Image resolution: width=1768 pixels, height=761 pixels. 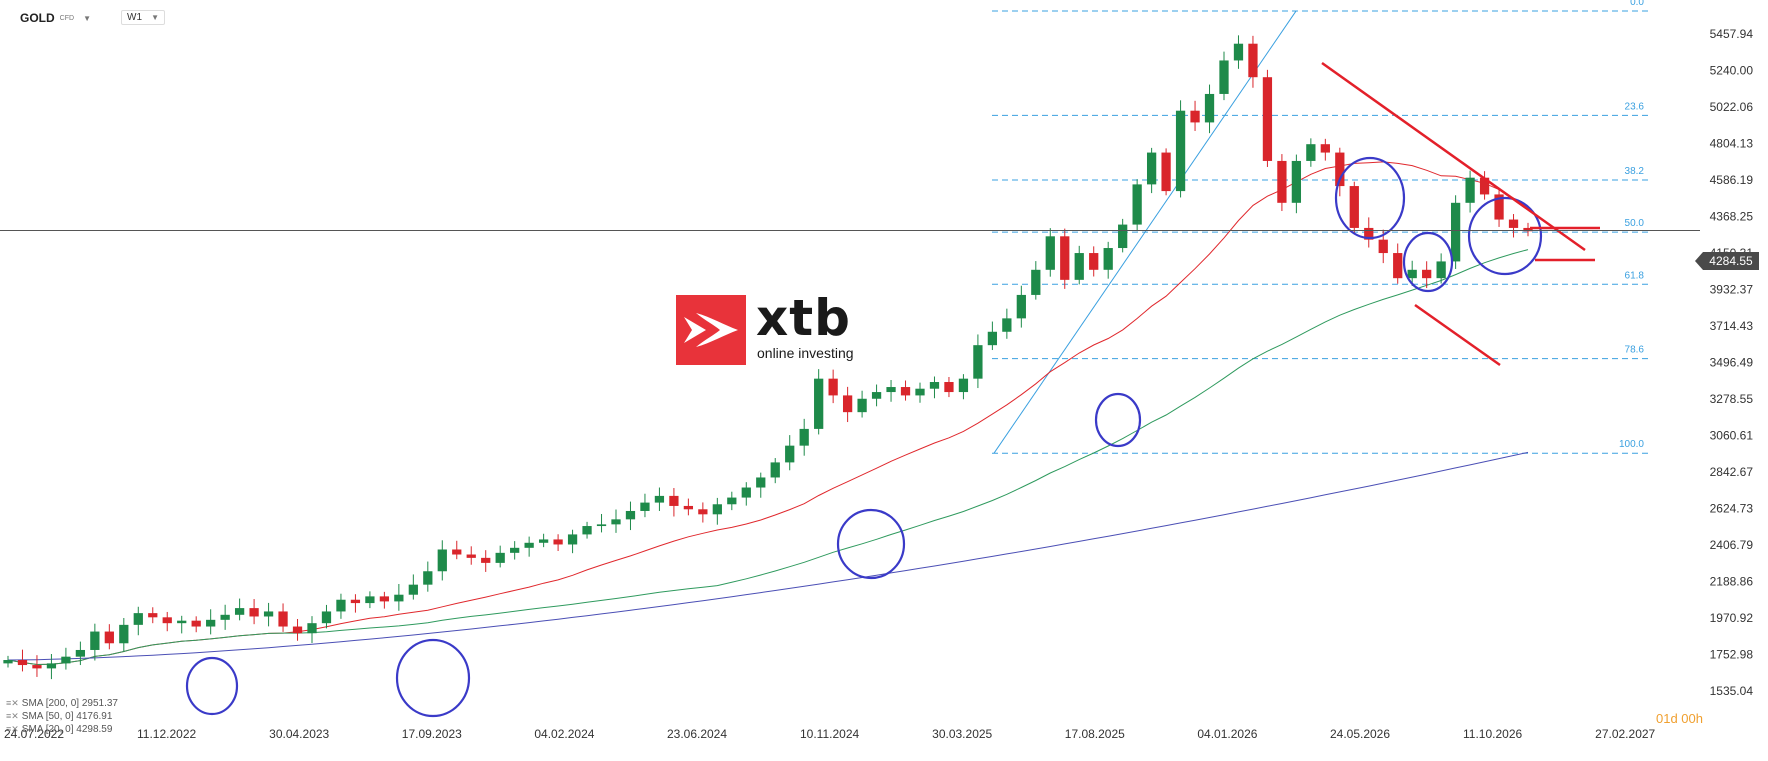 What do you see at coordinates (1635, 223) in the screenshot?
I see `fib-level-label: 50.0` at bounding box center [1635, 223].